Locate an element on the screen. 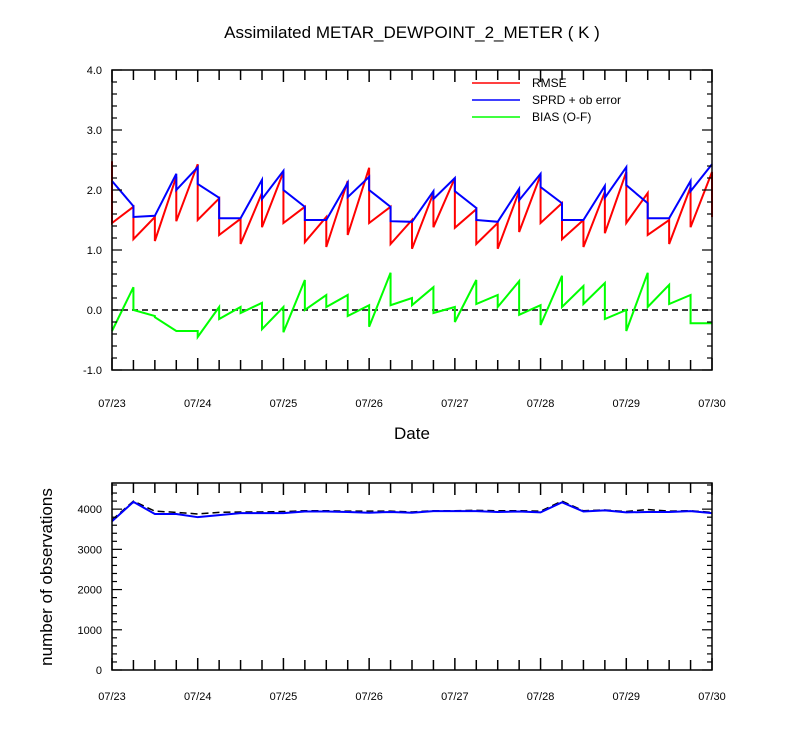 This screenshot has width=800, height=750. x-axis-label: Date is located at coordinates (412, 433).